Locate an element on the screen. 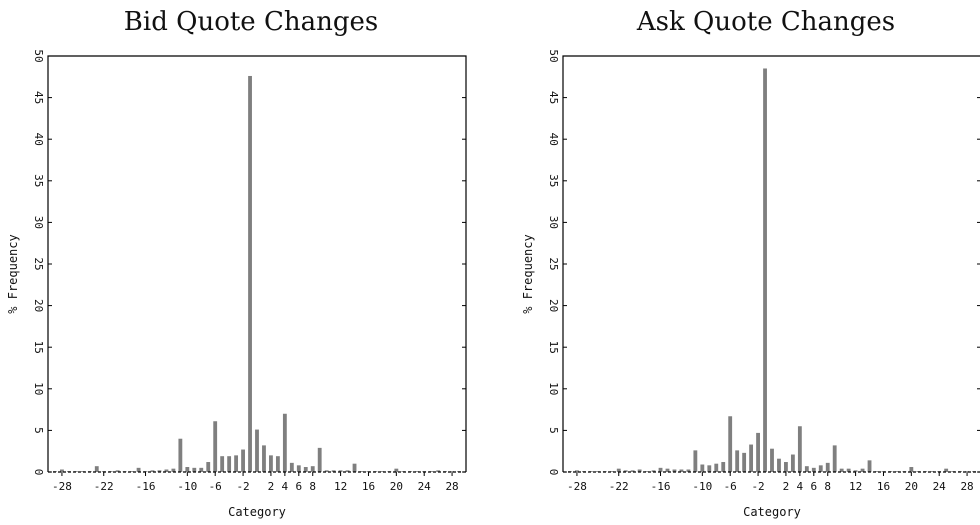  x-tick-label: -10 is located at coordinates (702, 486).